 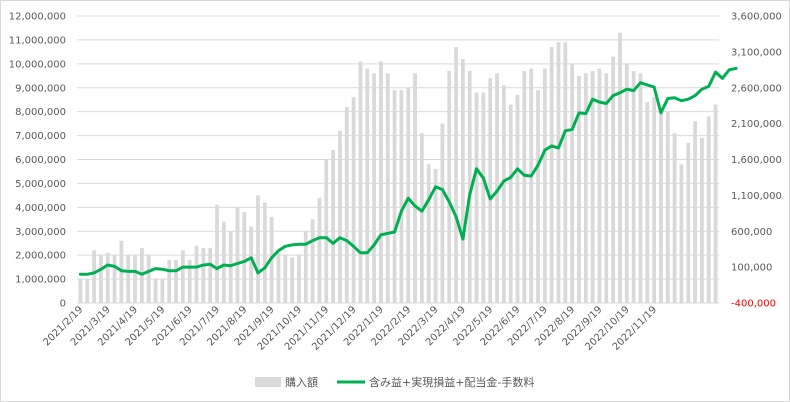 What do you see at coordinates (301, 382) in the screenshot?
I see `legend-label-bar: 購入額` at bounding box center [301, 382].